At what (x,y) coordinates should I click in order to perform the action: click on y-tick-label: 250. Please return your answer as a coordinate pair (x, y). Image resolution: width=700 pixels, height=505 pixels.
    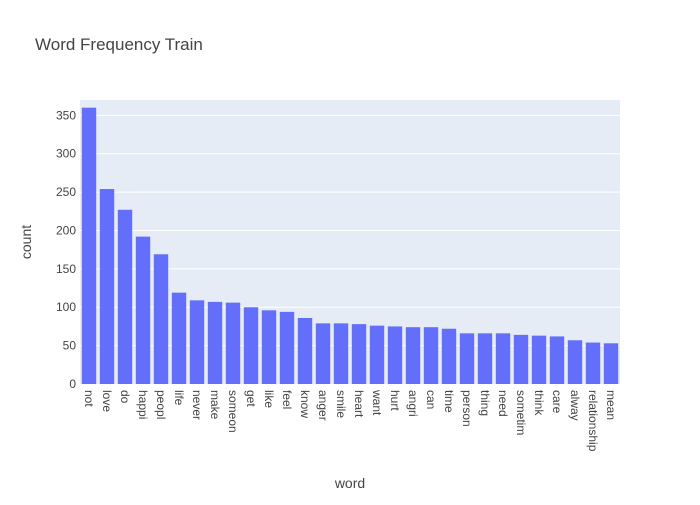
    Looking at the image, I should click on (66, 192).